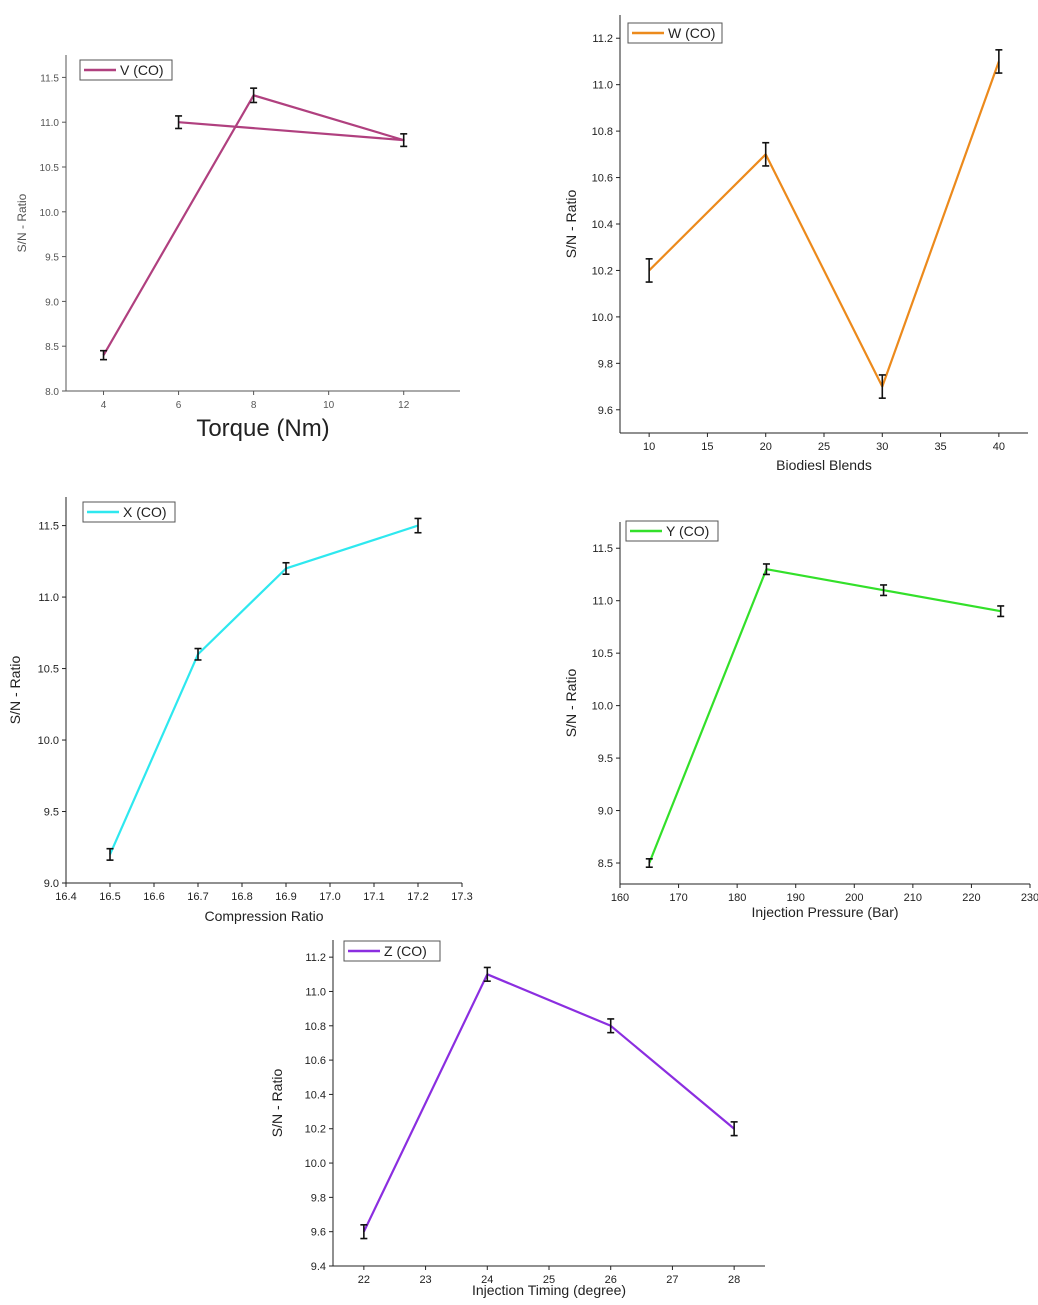 Image resolution: width=1038 pixels, height=1305 pixels. What do you see at coordinates (824, 447) in the screenshot?
I see `chart-w-x-tick-label: 25` at bounding box center [824, 447].